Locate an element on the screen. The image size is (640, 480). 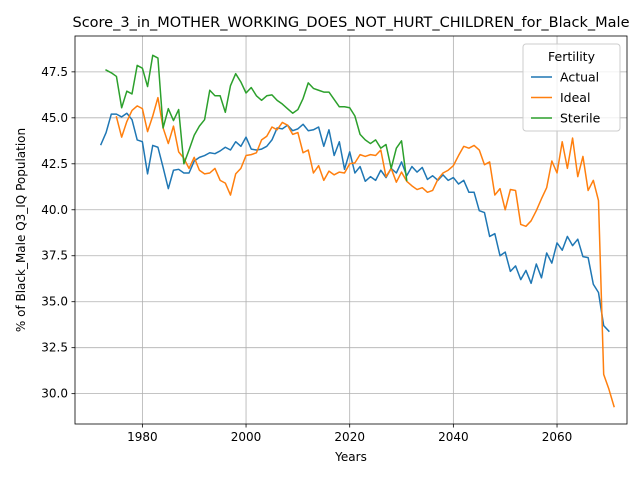
legend-item-actual: Actual is located at coordinates (565, 77).